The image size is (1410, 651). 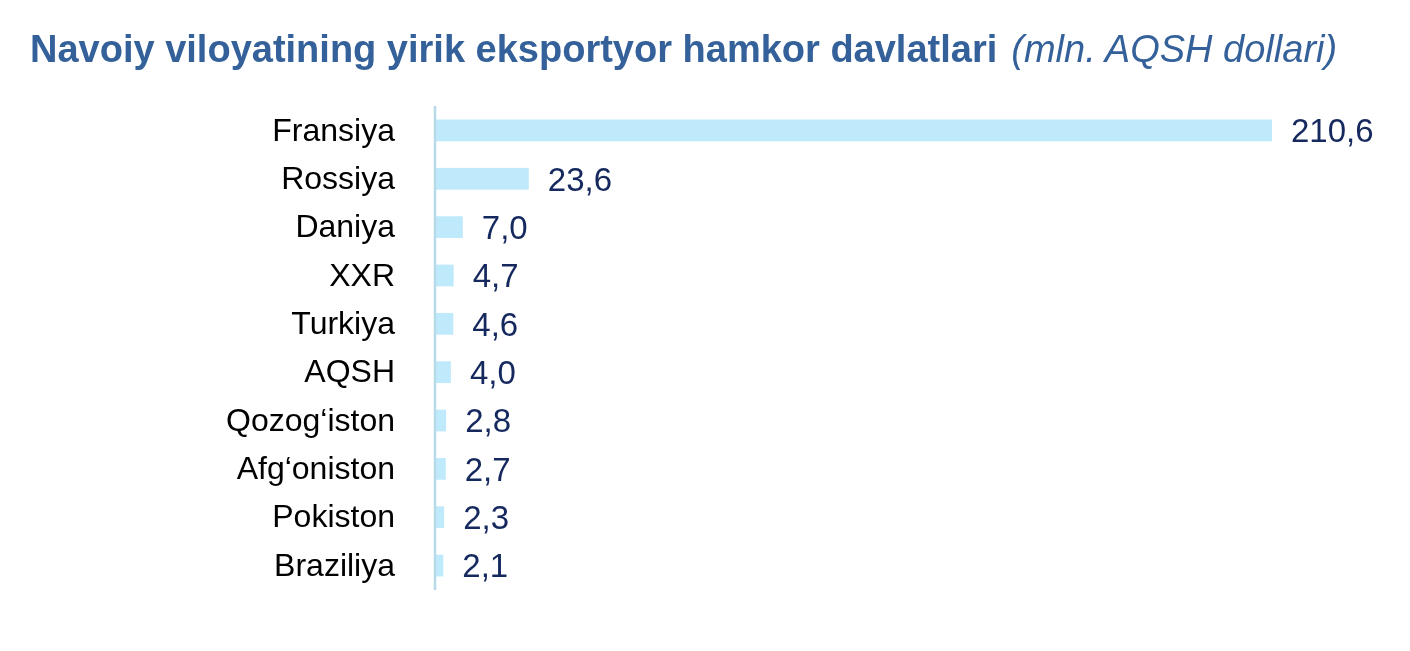 I want to click on y-tick-label: Rossiya, so click(x=338, y=178).